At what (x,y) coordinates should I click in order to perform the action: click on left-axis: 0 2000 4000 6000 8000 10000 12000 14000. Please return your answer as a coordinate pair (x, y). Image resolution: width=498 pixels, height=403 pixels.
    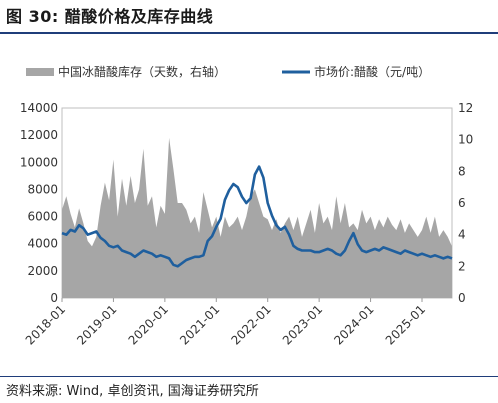
    Looking at the image, I should click on (39, 203).